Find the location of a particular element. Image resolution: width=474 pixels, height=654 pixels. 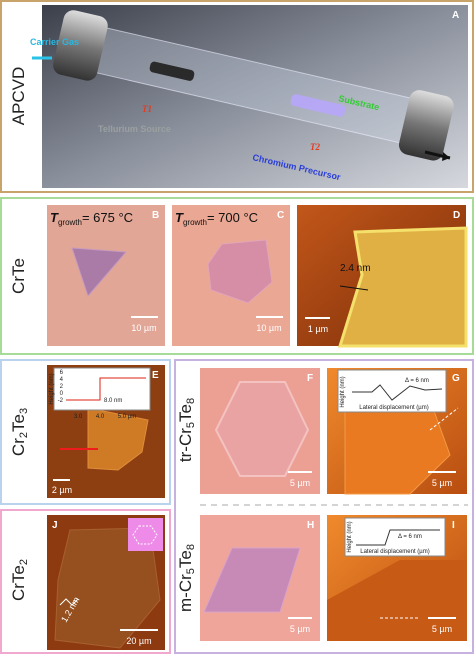

inset-tick: 0 is located at coordinates (62, 394).